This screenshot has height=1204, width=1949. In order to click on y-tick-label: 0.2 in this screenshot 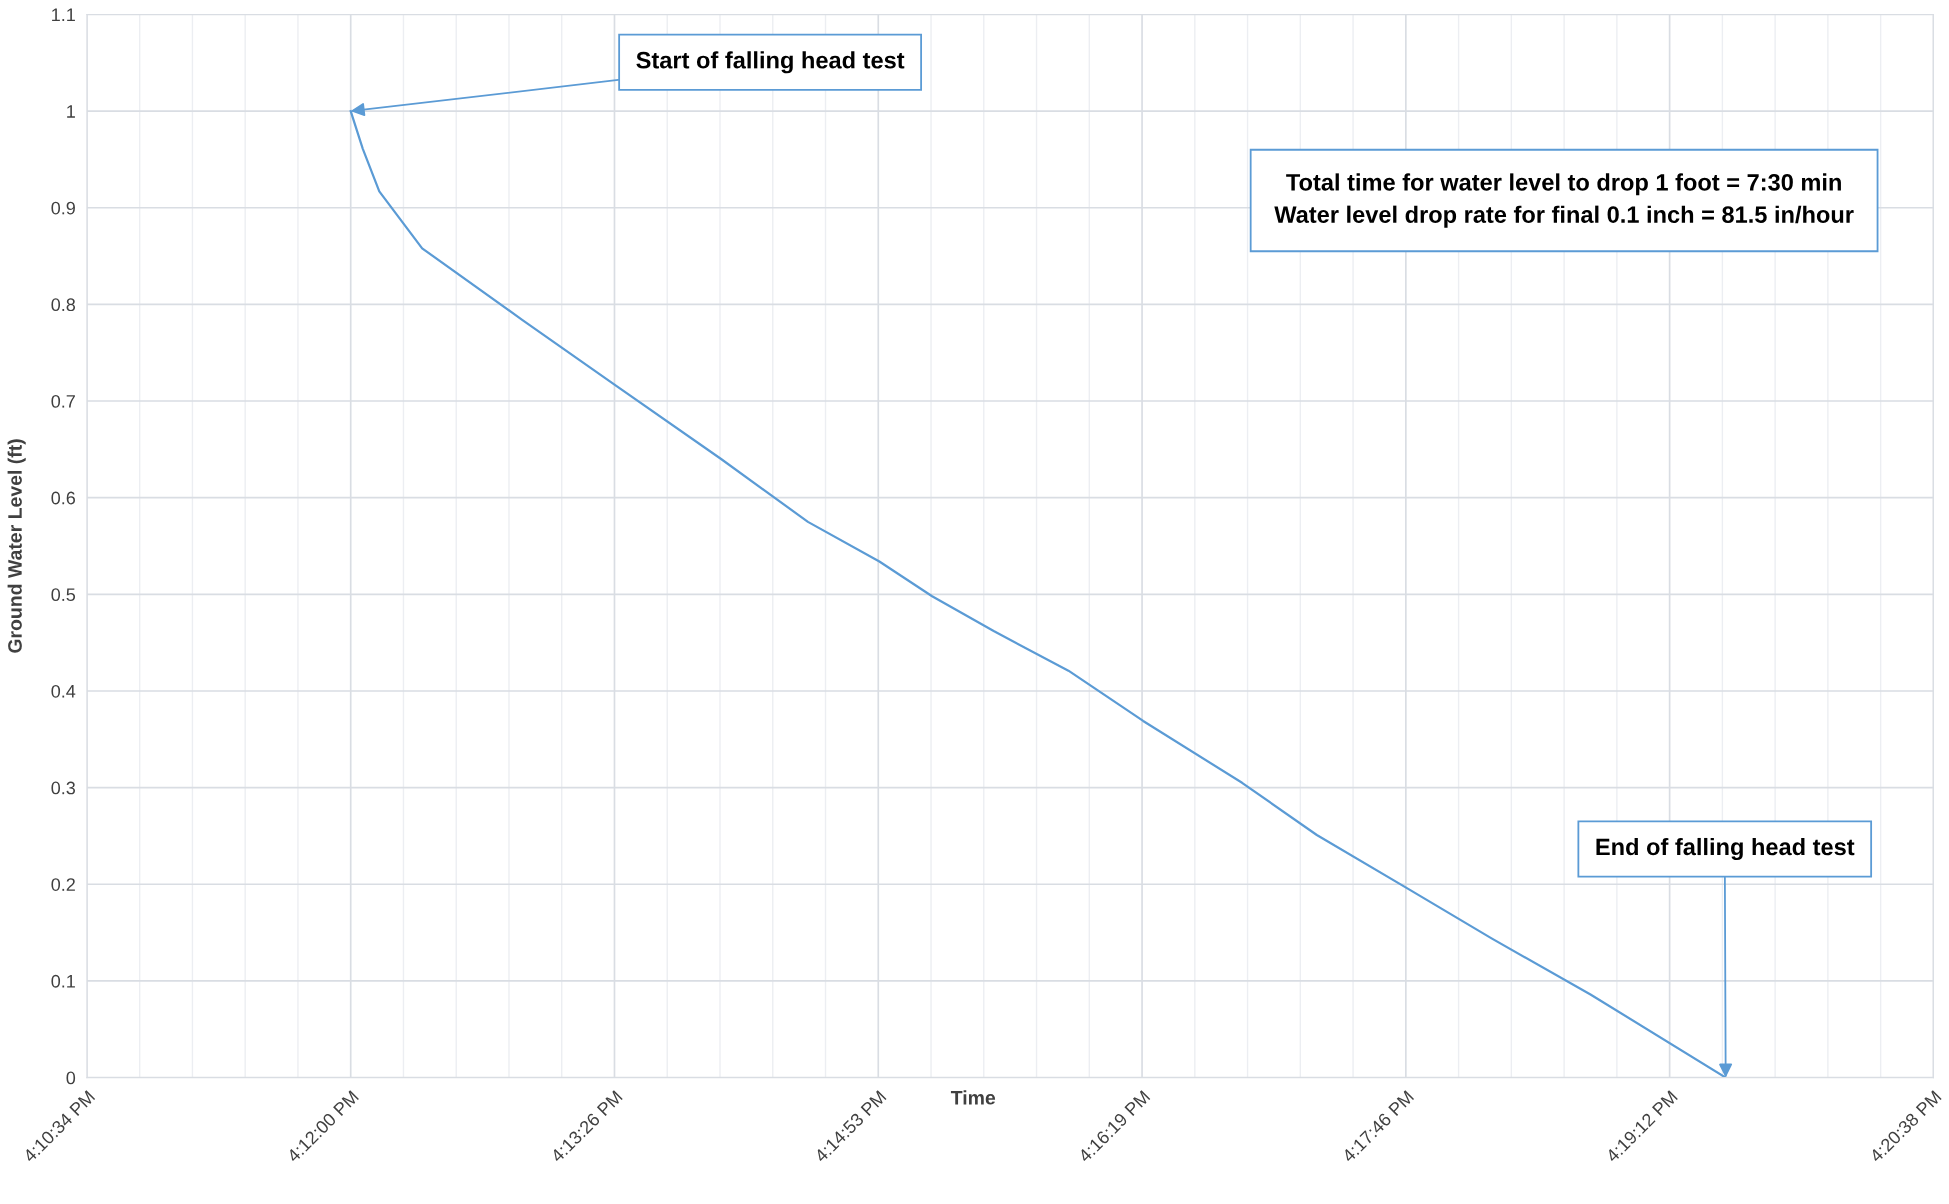, I will do `click(63, 884)`.